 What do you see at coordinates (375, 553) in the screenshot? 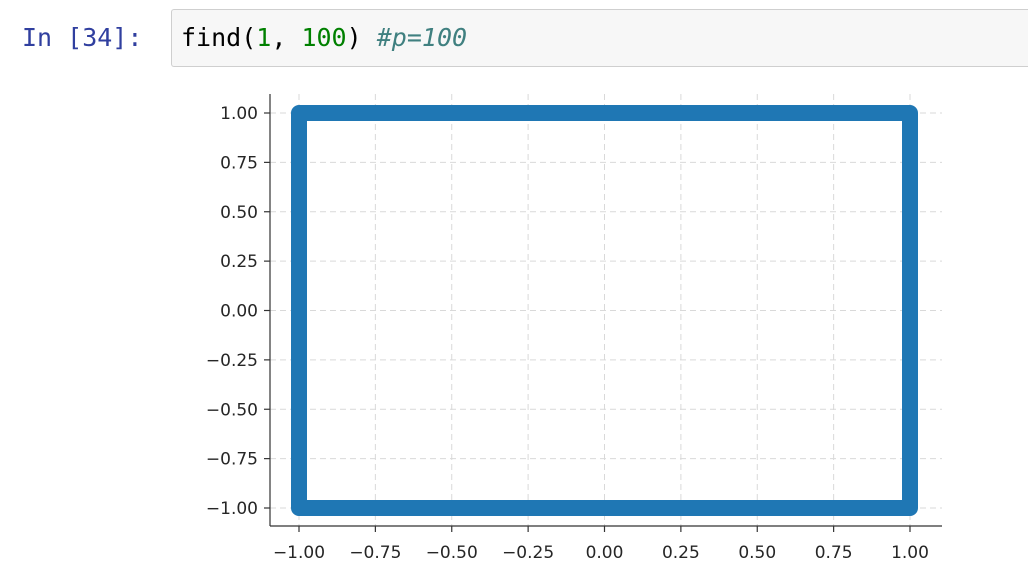
I see `x-tick-label: −0.75` at bounding box center [375, 553].